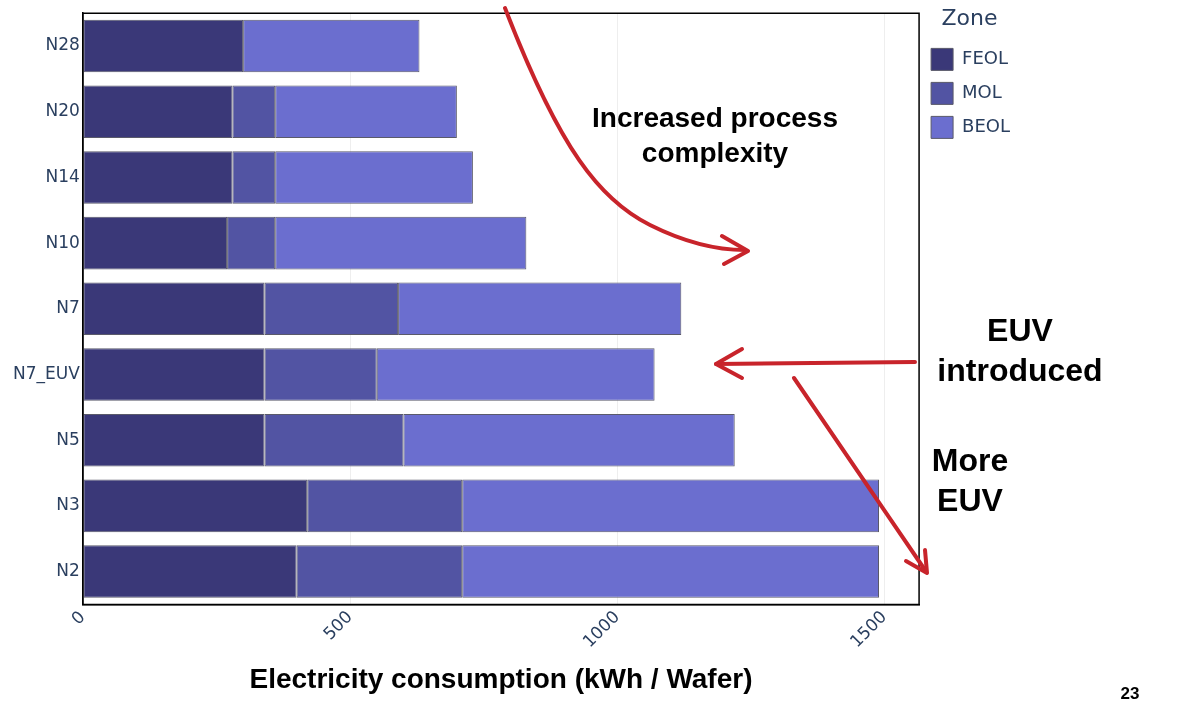 The image size is (1190, 711). Describe the element at coordinates (986, 126) in the screenshot. I see `legend-label: BEOL` at that location.